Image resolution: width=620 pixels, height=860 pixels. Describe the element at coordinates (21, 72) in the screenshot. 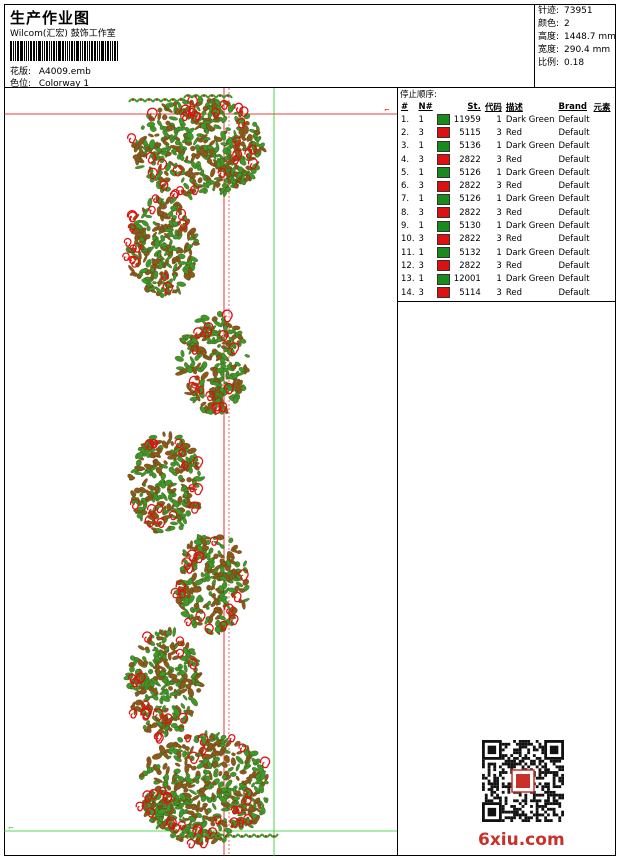

I see `design-label: 花版:` at that location.